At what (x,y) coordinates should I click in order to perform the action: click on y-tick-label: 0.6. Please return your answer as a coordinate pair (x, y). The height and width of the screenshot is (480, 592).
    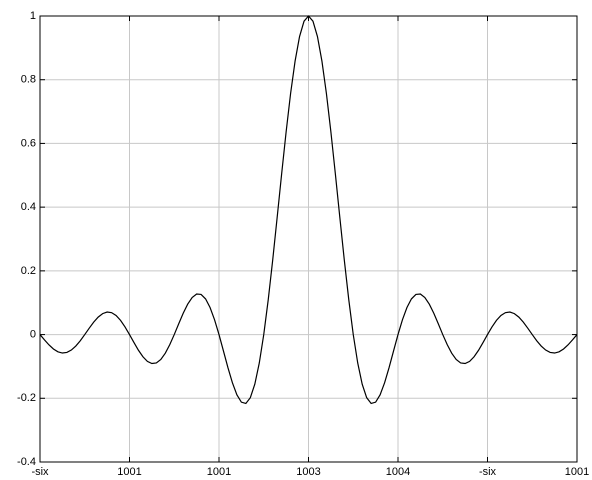
    Looking at the image, I should click on (28, 143).